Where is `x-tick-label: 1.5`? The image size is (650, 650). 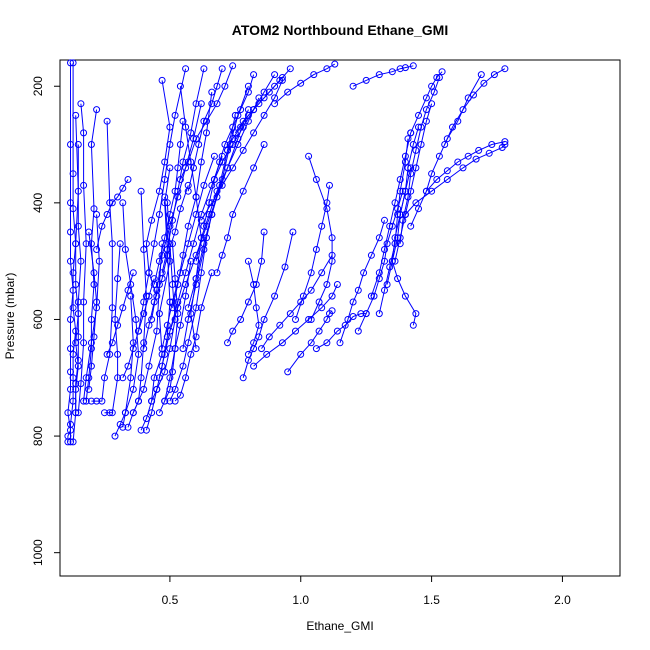
x-tick-label: 1.5 is located at coordinates (431, 600).